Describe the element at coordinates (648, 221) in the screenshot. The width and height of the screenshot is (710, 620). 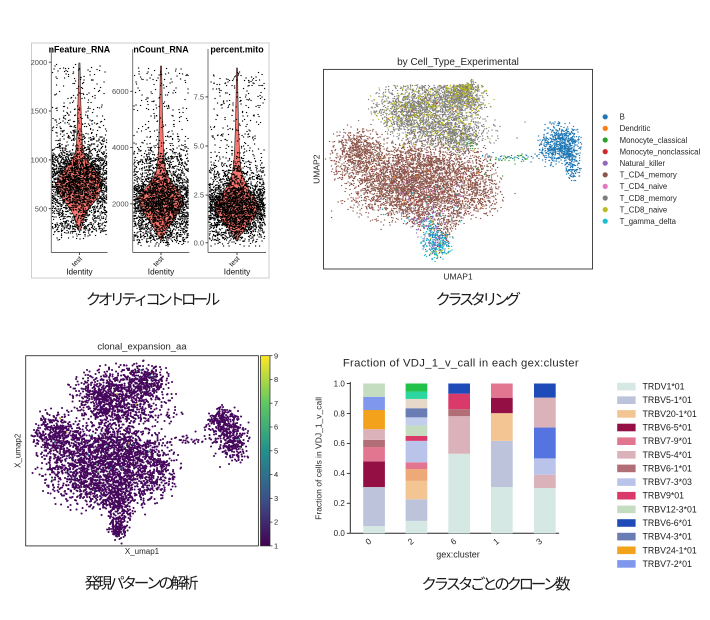
I see `svg-text: T_gamma_delta` at that location.